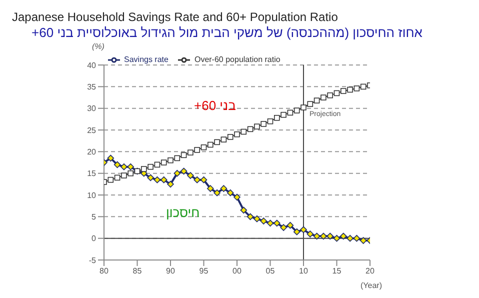  I want to click on chart-subtitle: אחוז החיסכון (מההכנסה) של משקי הבית מול הגידול באוכלוסיית בני 60+, so click(227, 32).